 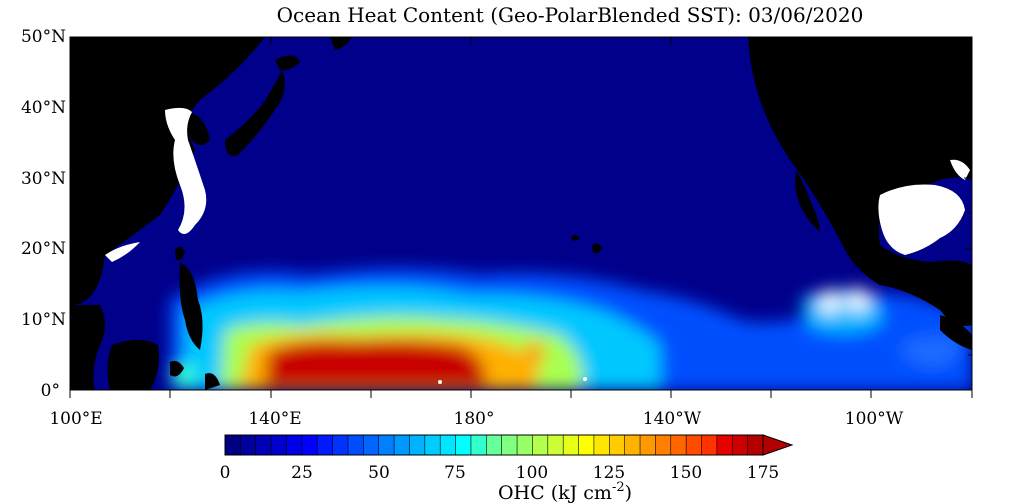 I want to click on colorbar-tick-label: 175, so click(x=763, y=473).